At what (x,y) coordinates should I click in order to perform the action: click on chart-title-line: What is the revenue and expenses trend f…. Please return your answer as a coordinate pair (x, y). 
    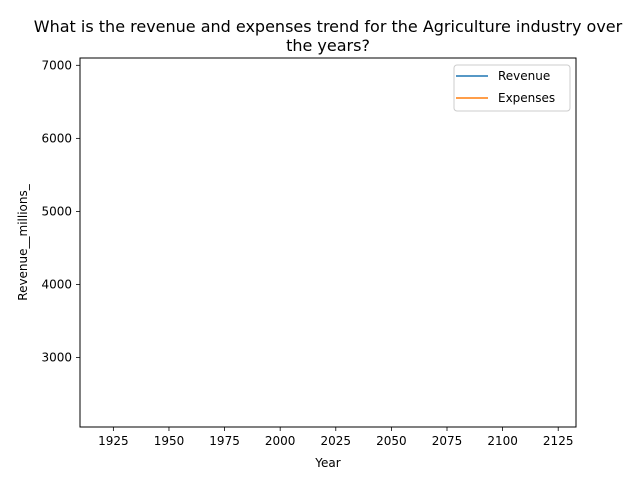
    Looking at the image, I should click on (328, 26).